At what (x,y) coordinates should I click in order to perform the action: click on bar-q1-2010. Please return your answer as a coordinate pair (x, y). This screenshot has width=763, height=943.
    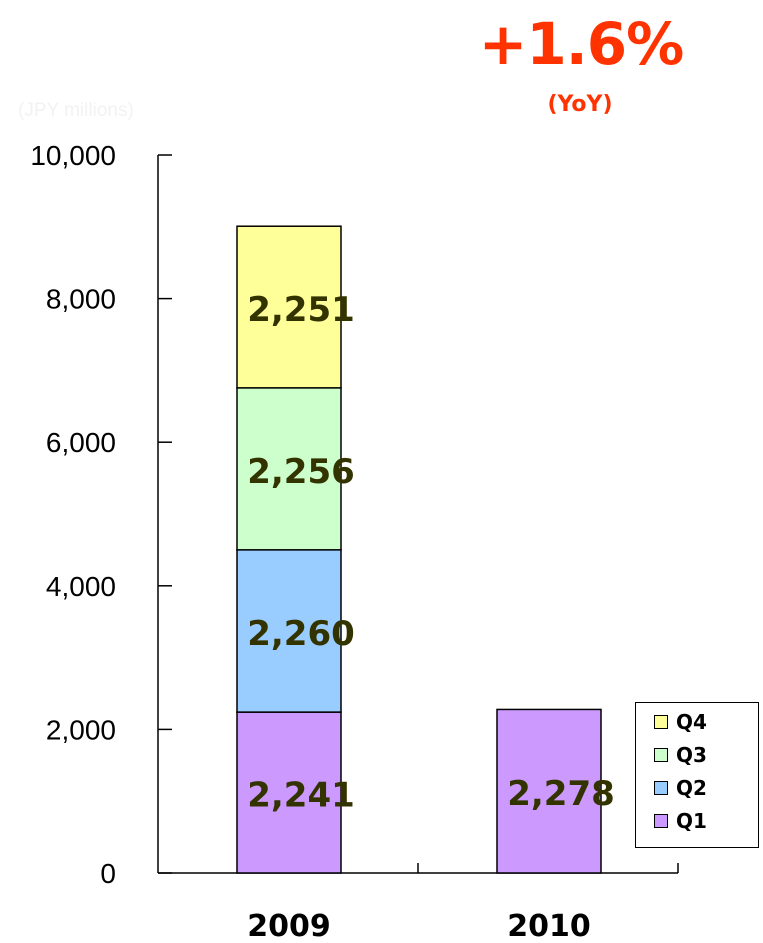
    Looking at the image, I should click on (549, 791).